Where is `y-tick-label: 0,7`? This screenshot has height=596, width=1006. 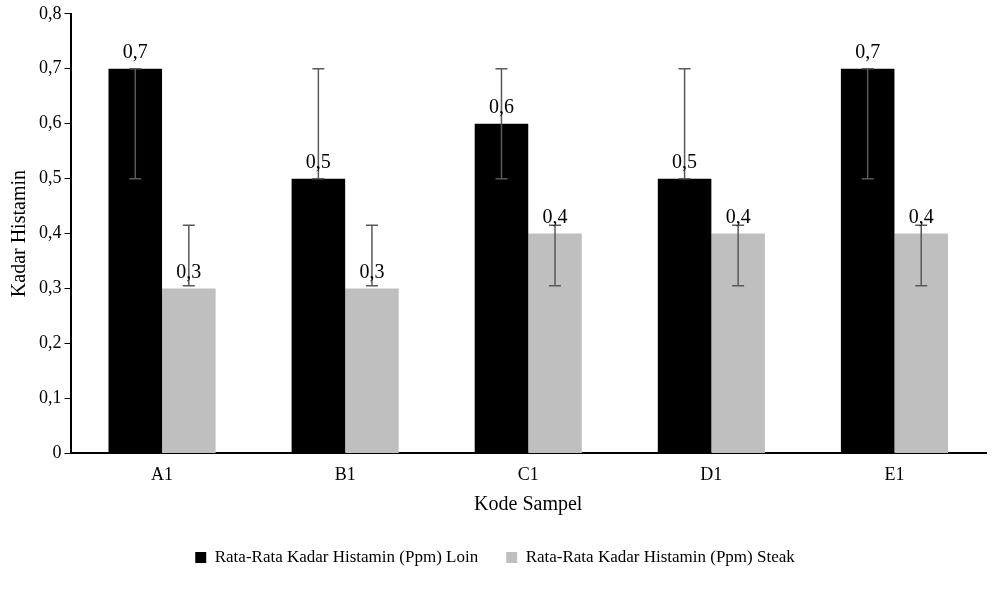
y-tick-label: 0,7 is located at coordinates (50, 67).